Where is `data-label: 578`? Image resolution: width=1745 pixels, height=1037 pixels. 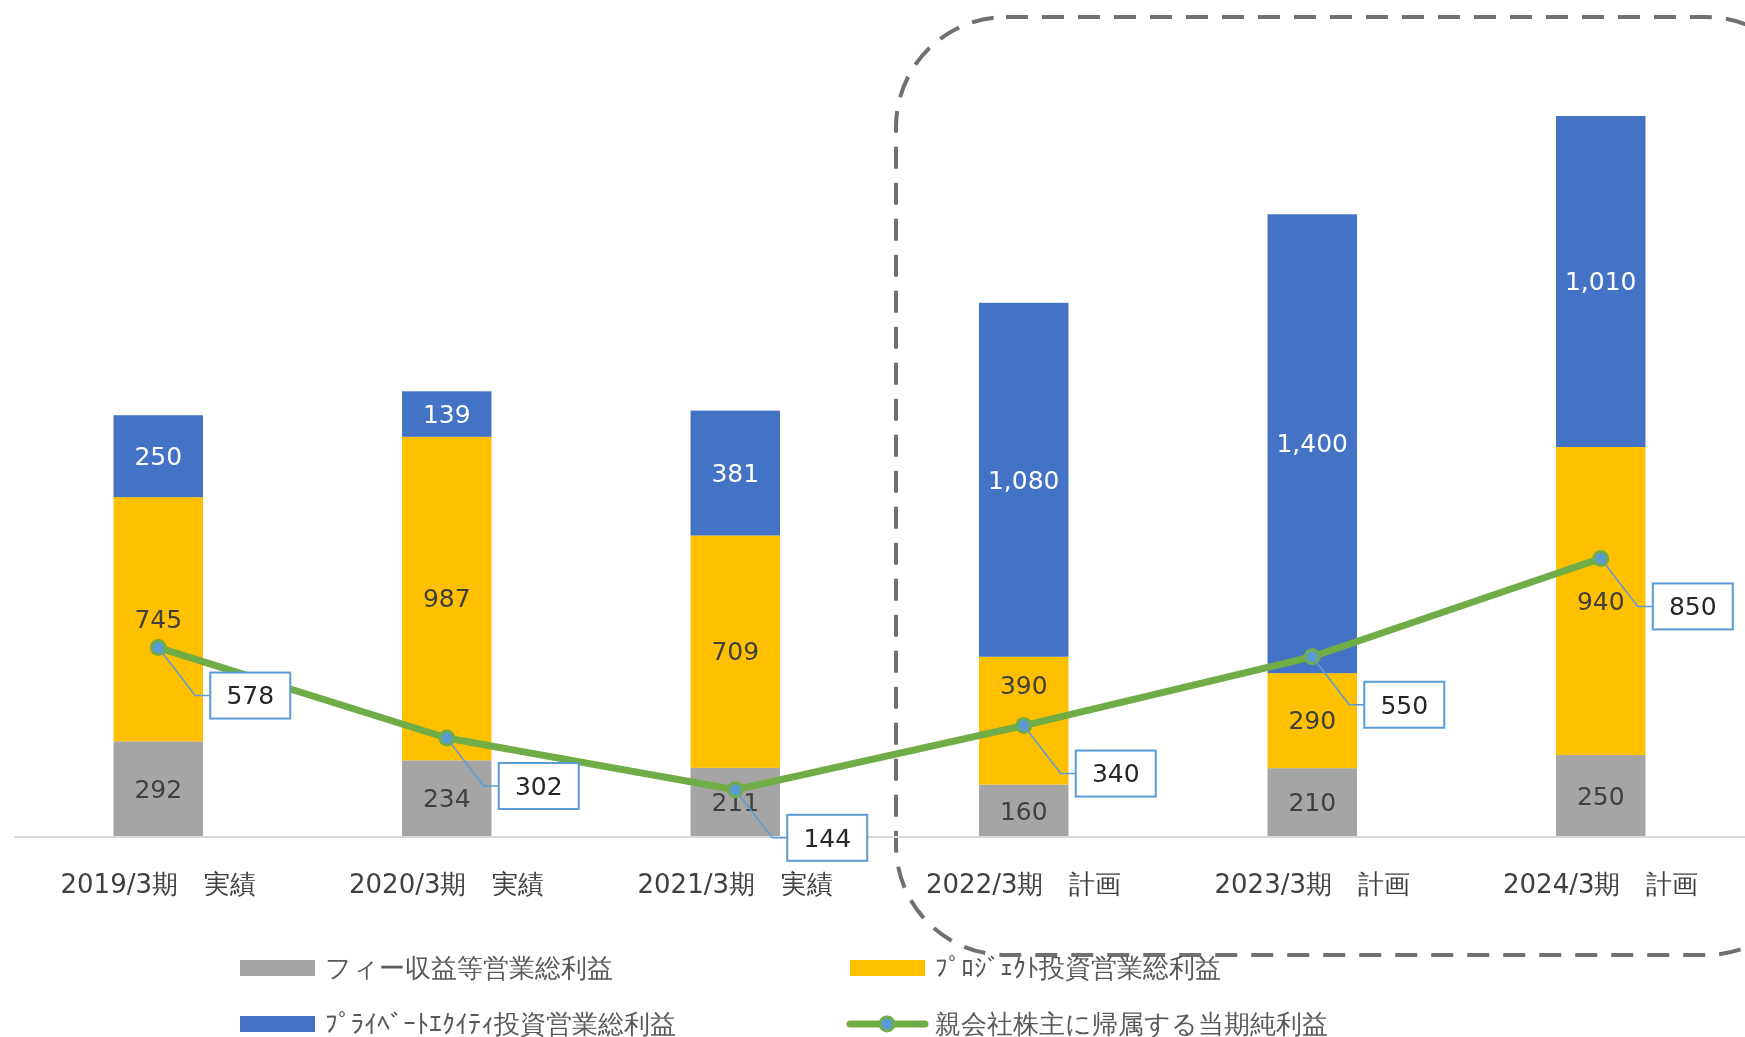
data-label: 578 is located at coordinates (250, 696).